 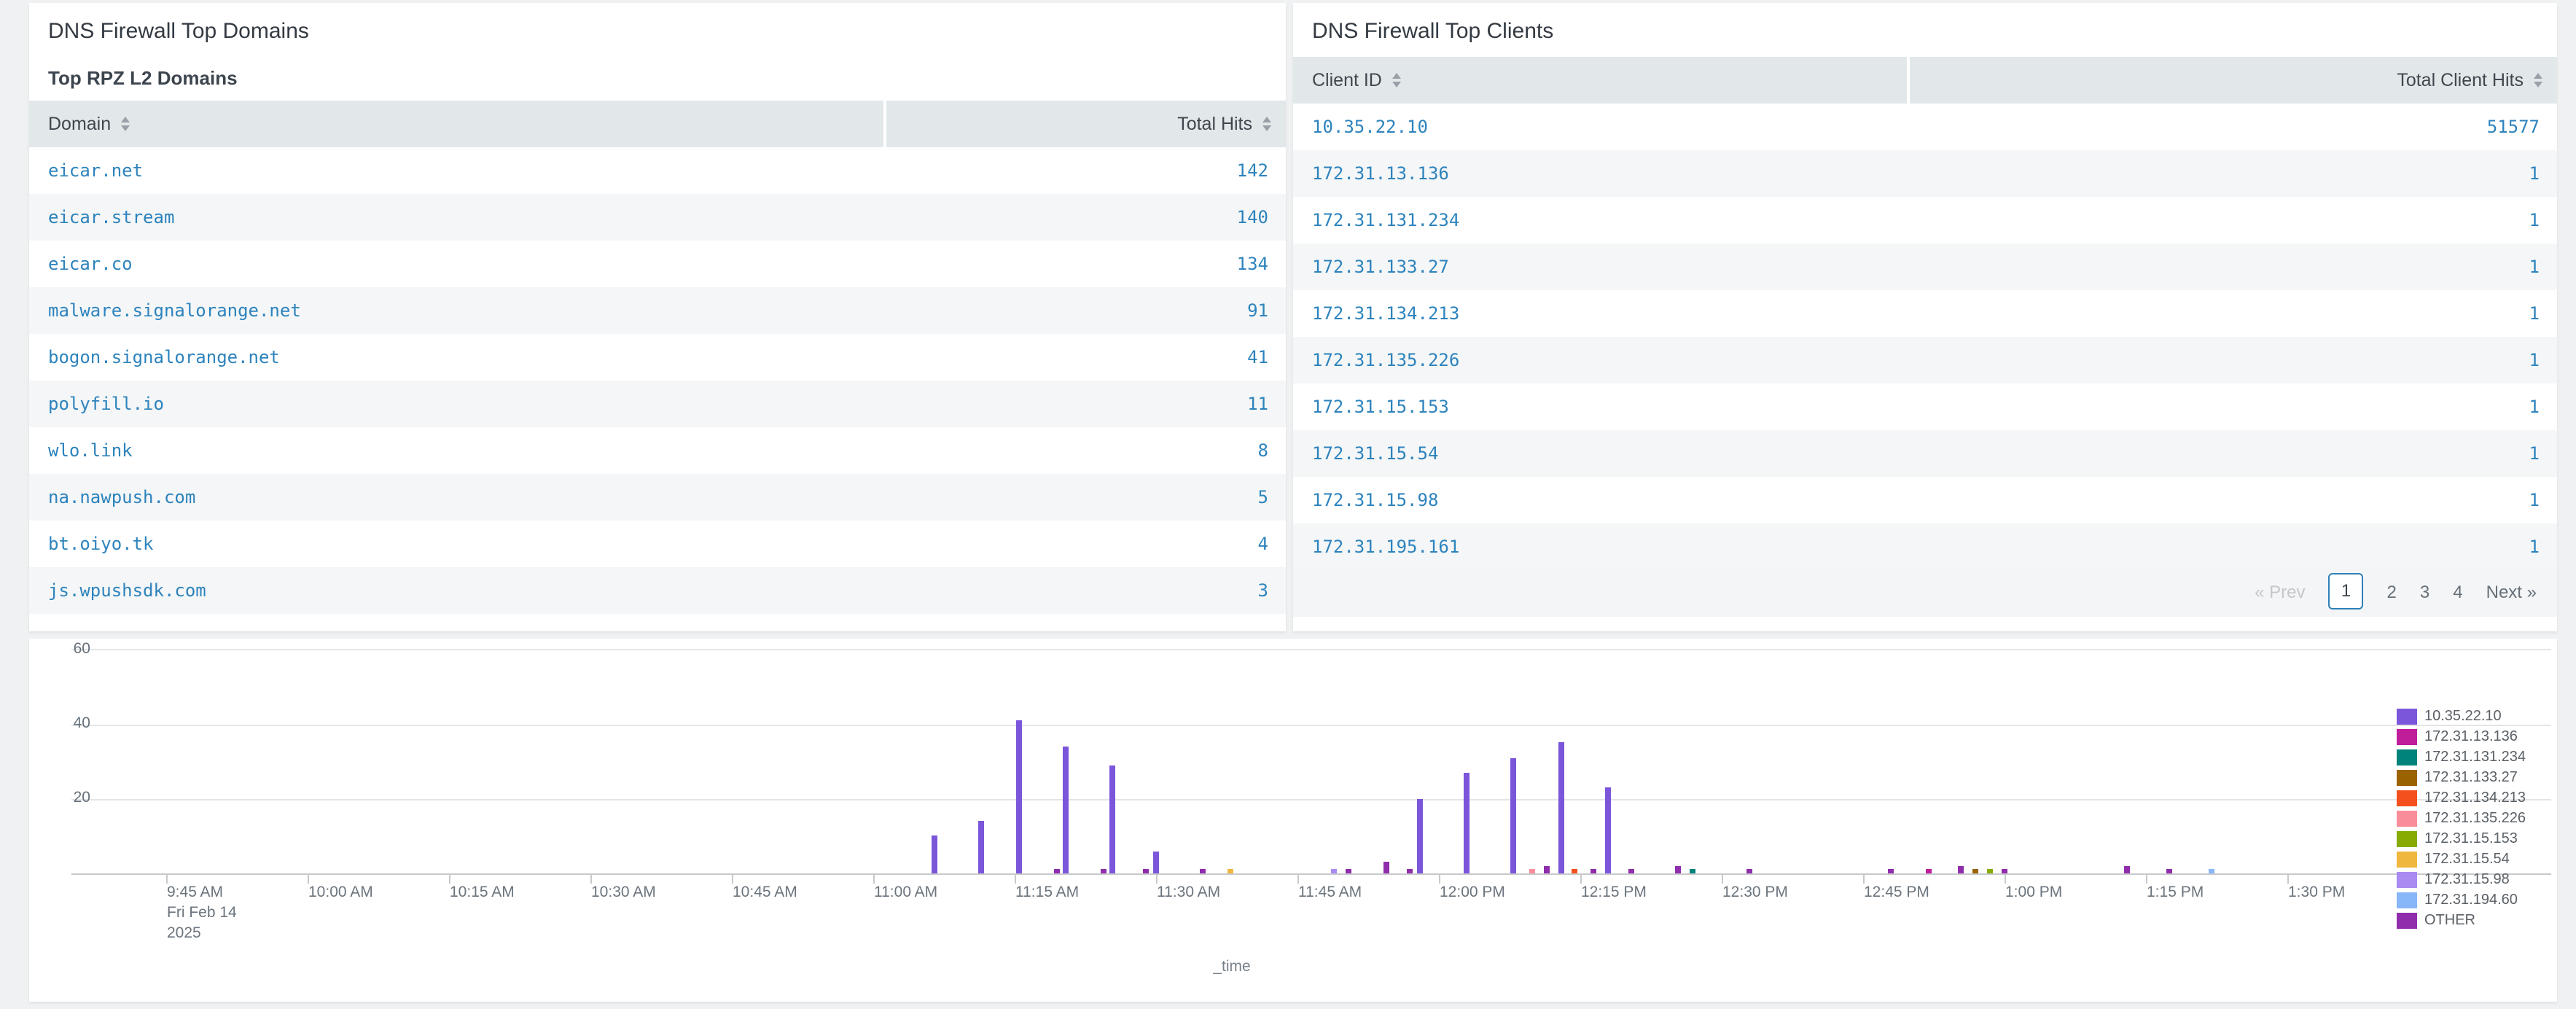 What do you see at coordinates (1380, 173) in the screenshot?
I see `client-id-cell: 172.31.13.136` at bounding box center [1380, 173].